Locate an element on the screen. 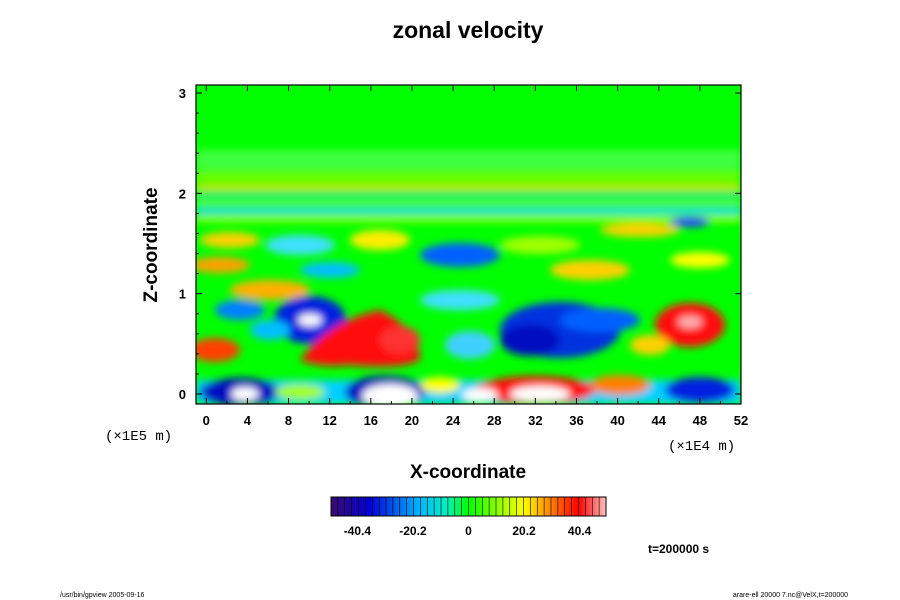 This screenshot has height=600, width=900. x-scale-label: (×1E4 m) is located at coordinates (701, 447).